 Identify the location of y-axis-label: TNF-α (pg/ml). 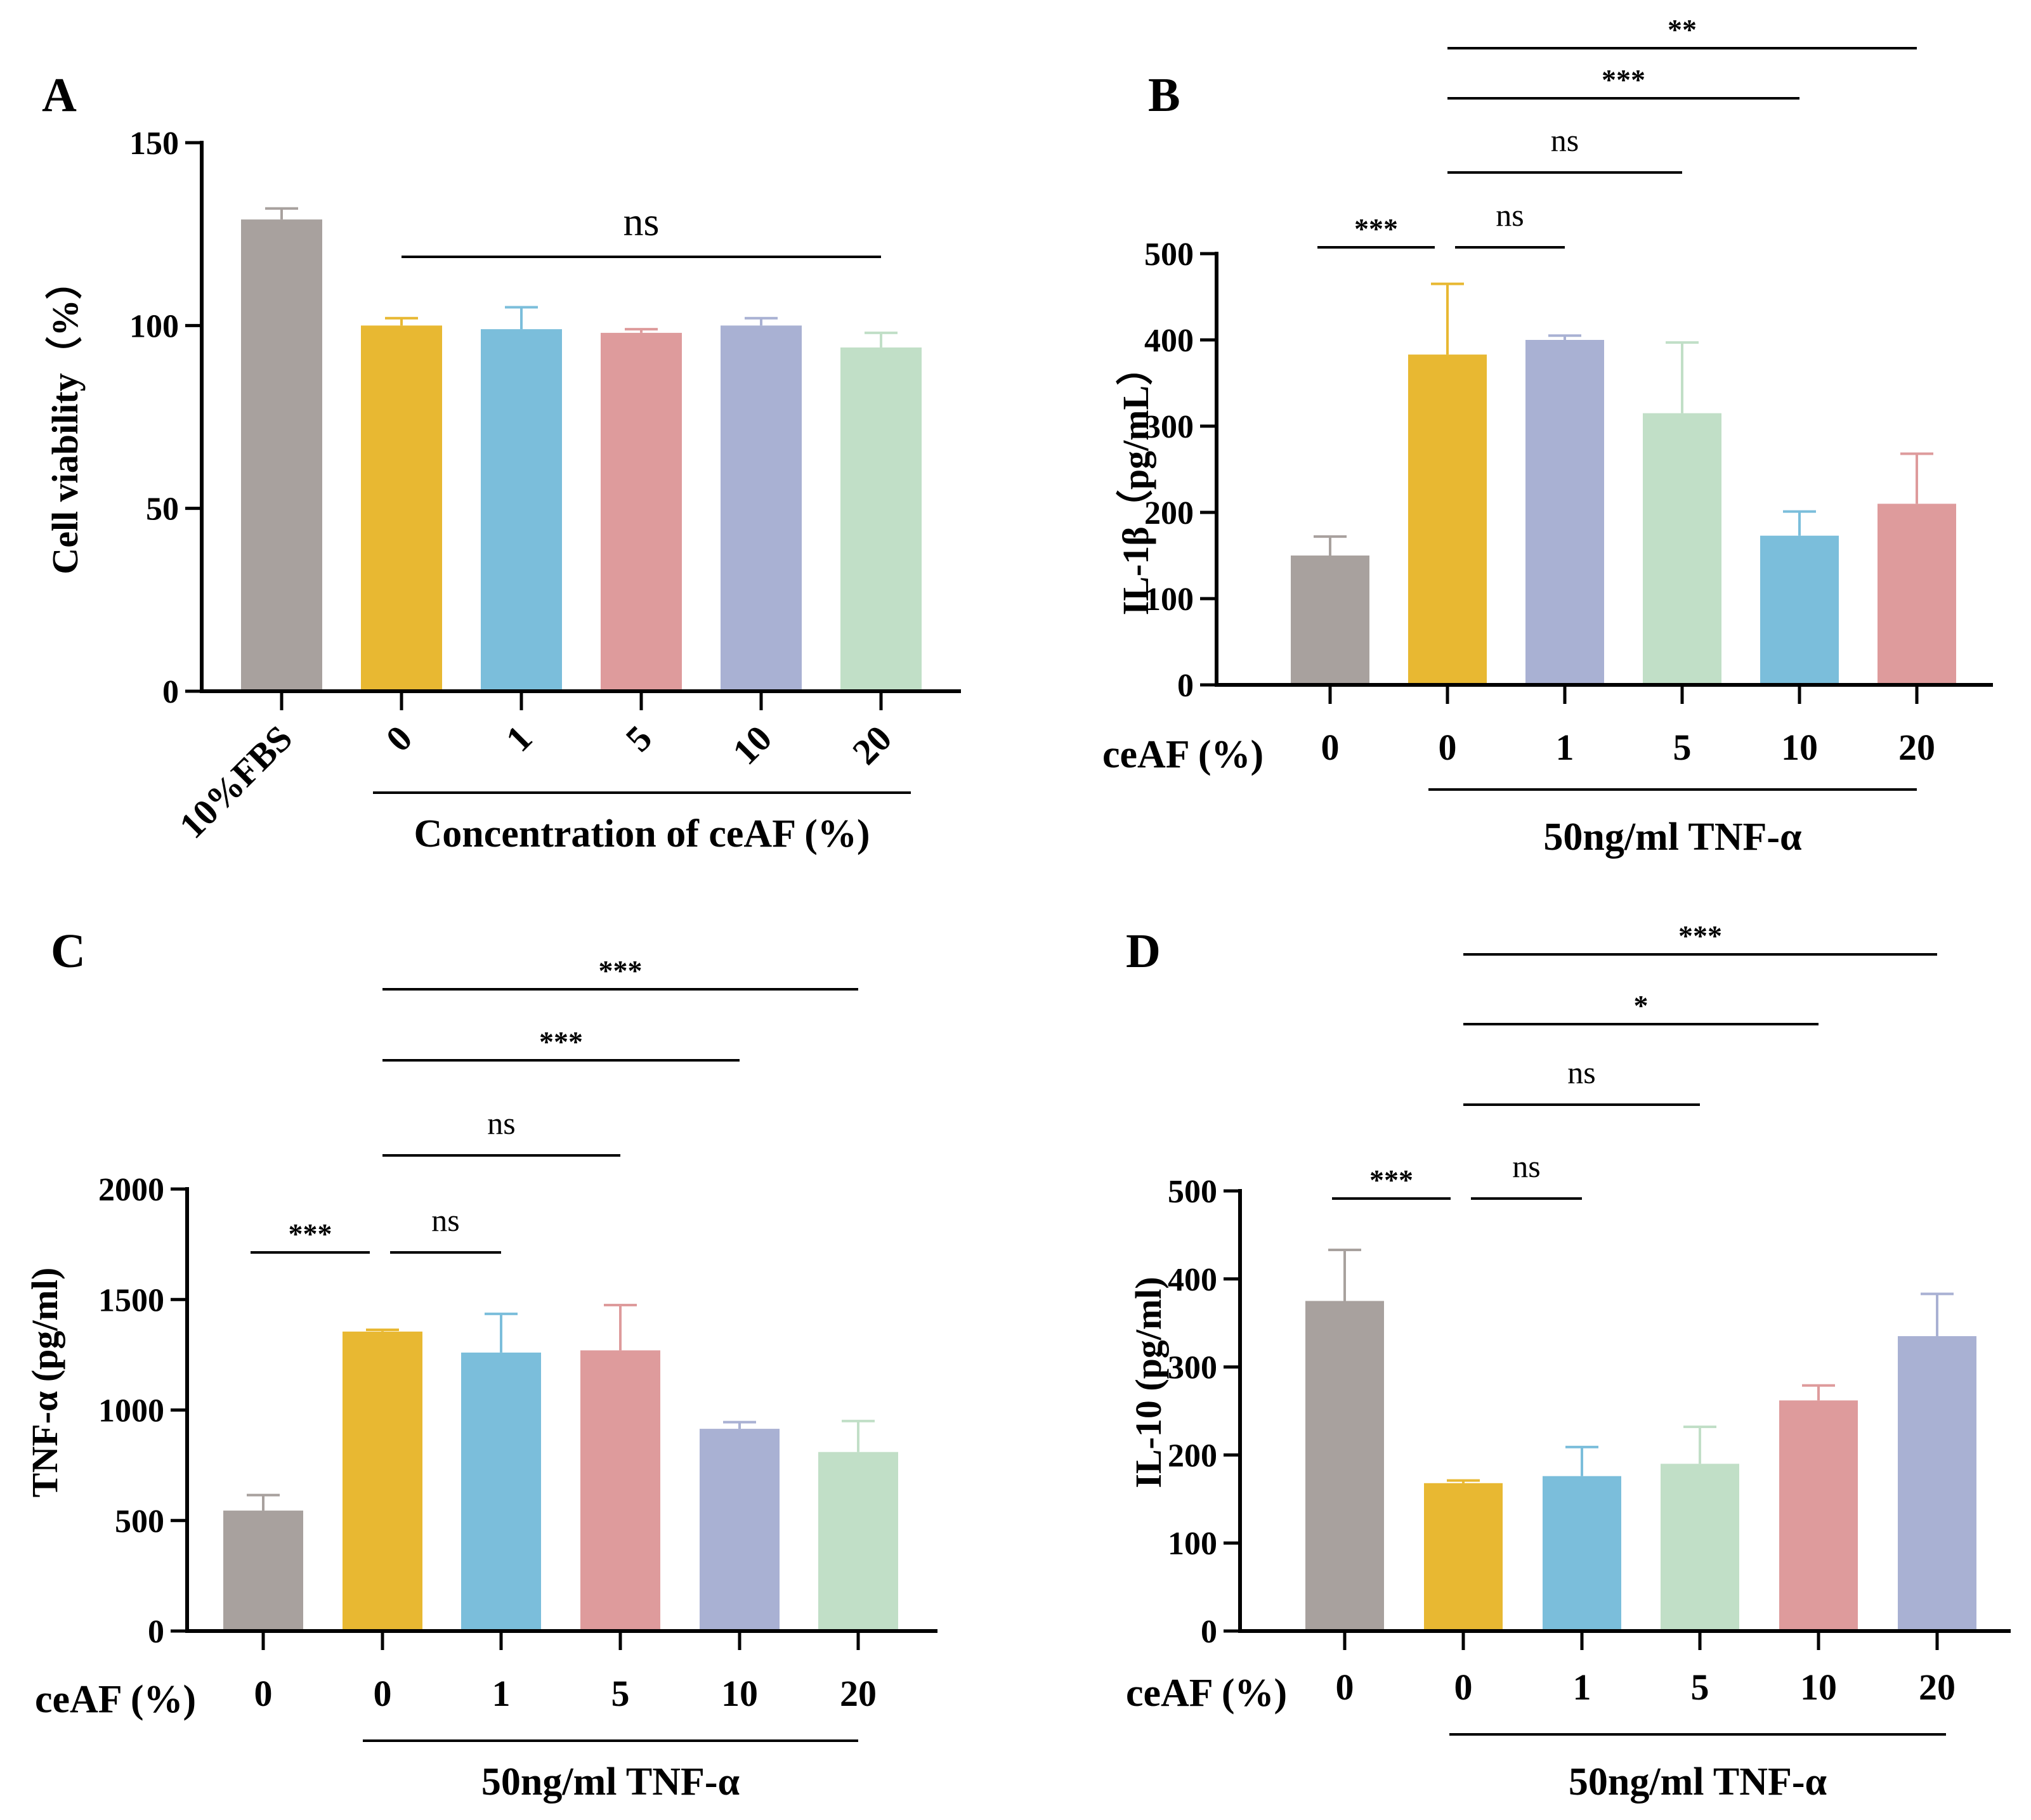
(44, 1383).